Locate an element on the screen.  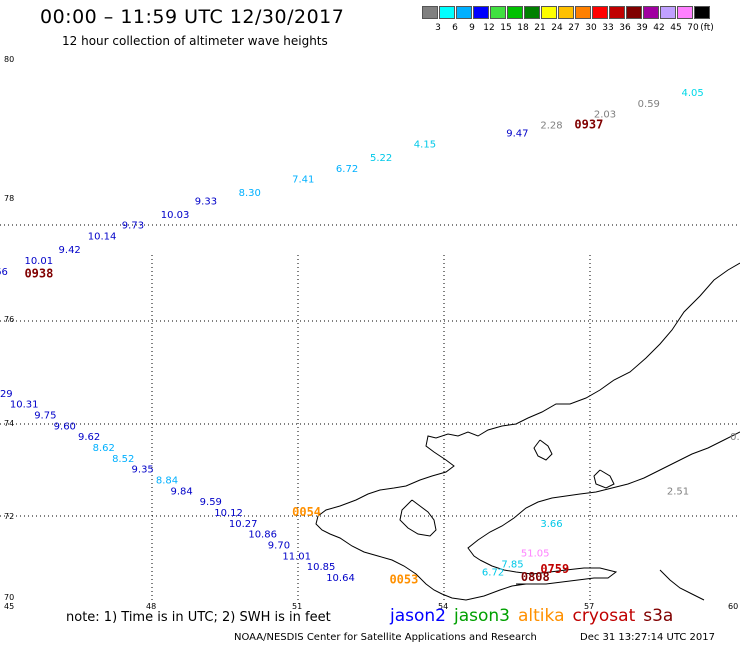
wave-height-value: 51.05 is located at coordinates (535, 554).